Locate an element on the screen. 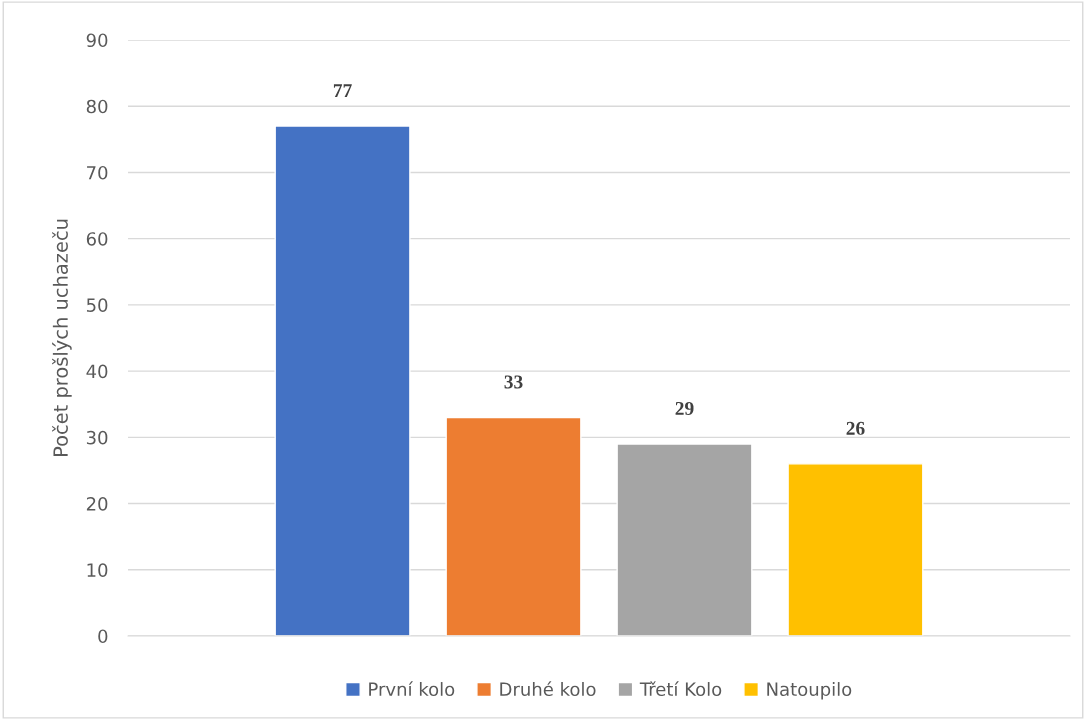 This screenshot has height=720, width=1086. legend-label: Třetí Kolo is located at coordinates (680, 689).